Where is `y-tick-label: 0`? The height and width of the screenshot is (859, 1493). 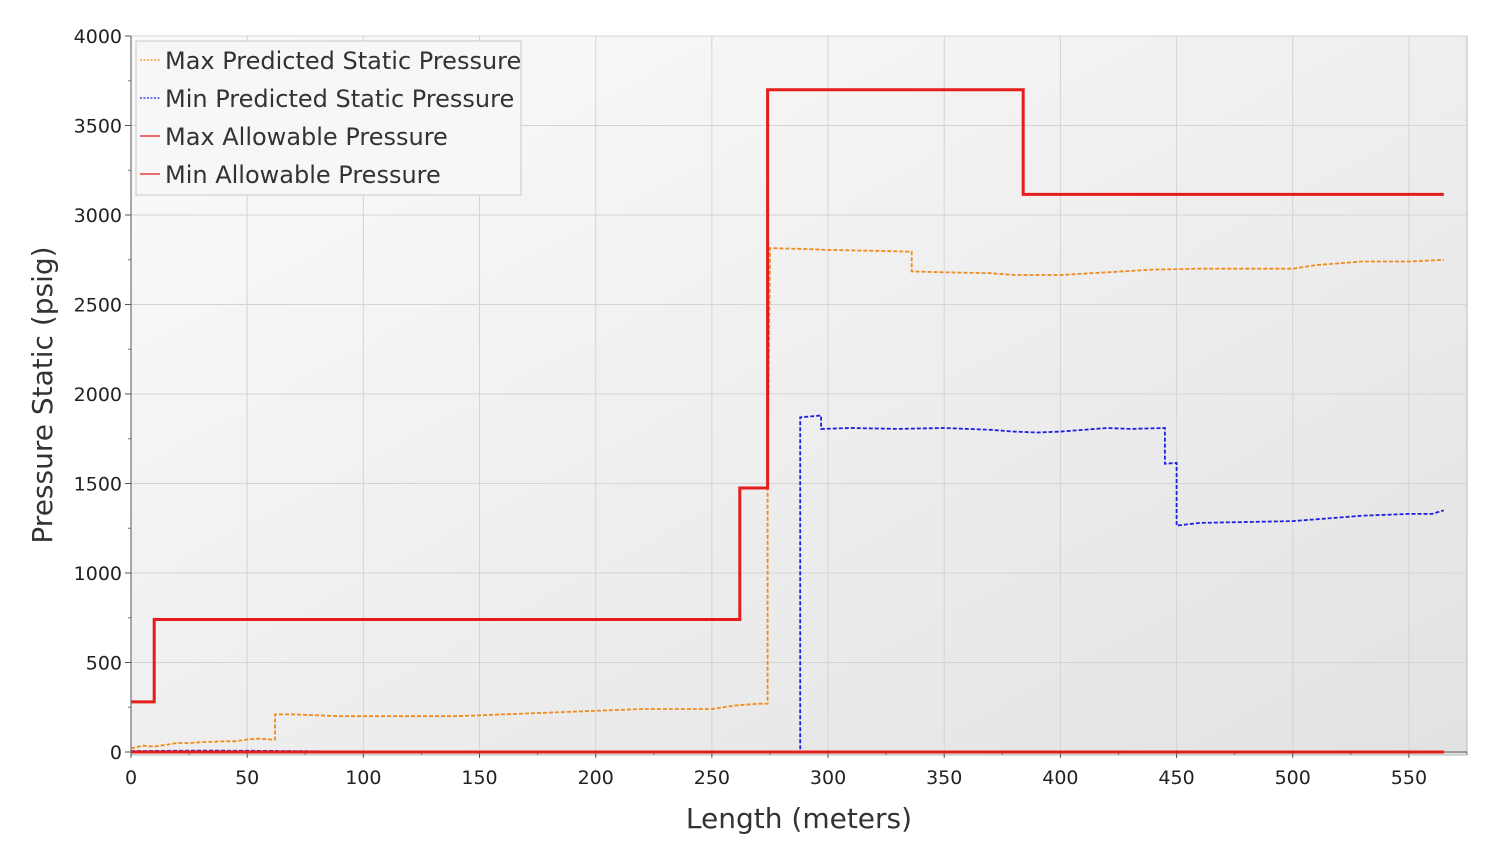 y-tick-label: 0 is located at coordinates (116, 753).